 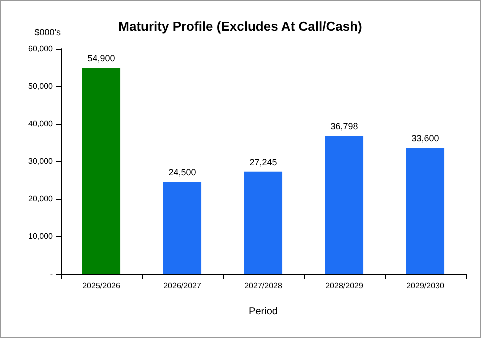 What do you see at coordinates (426, 139) in the screenshot?
I see `data-label: 33,600` at bounding box center [426, 139].